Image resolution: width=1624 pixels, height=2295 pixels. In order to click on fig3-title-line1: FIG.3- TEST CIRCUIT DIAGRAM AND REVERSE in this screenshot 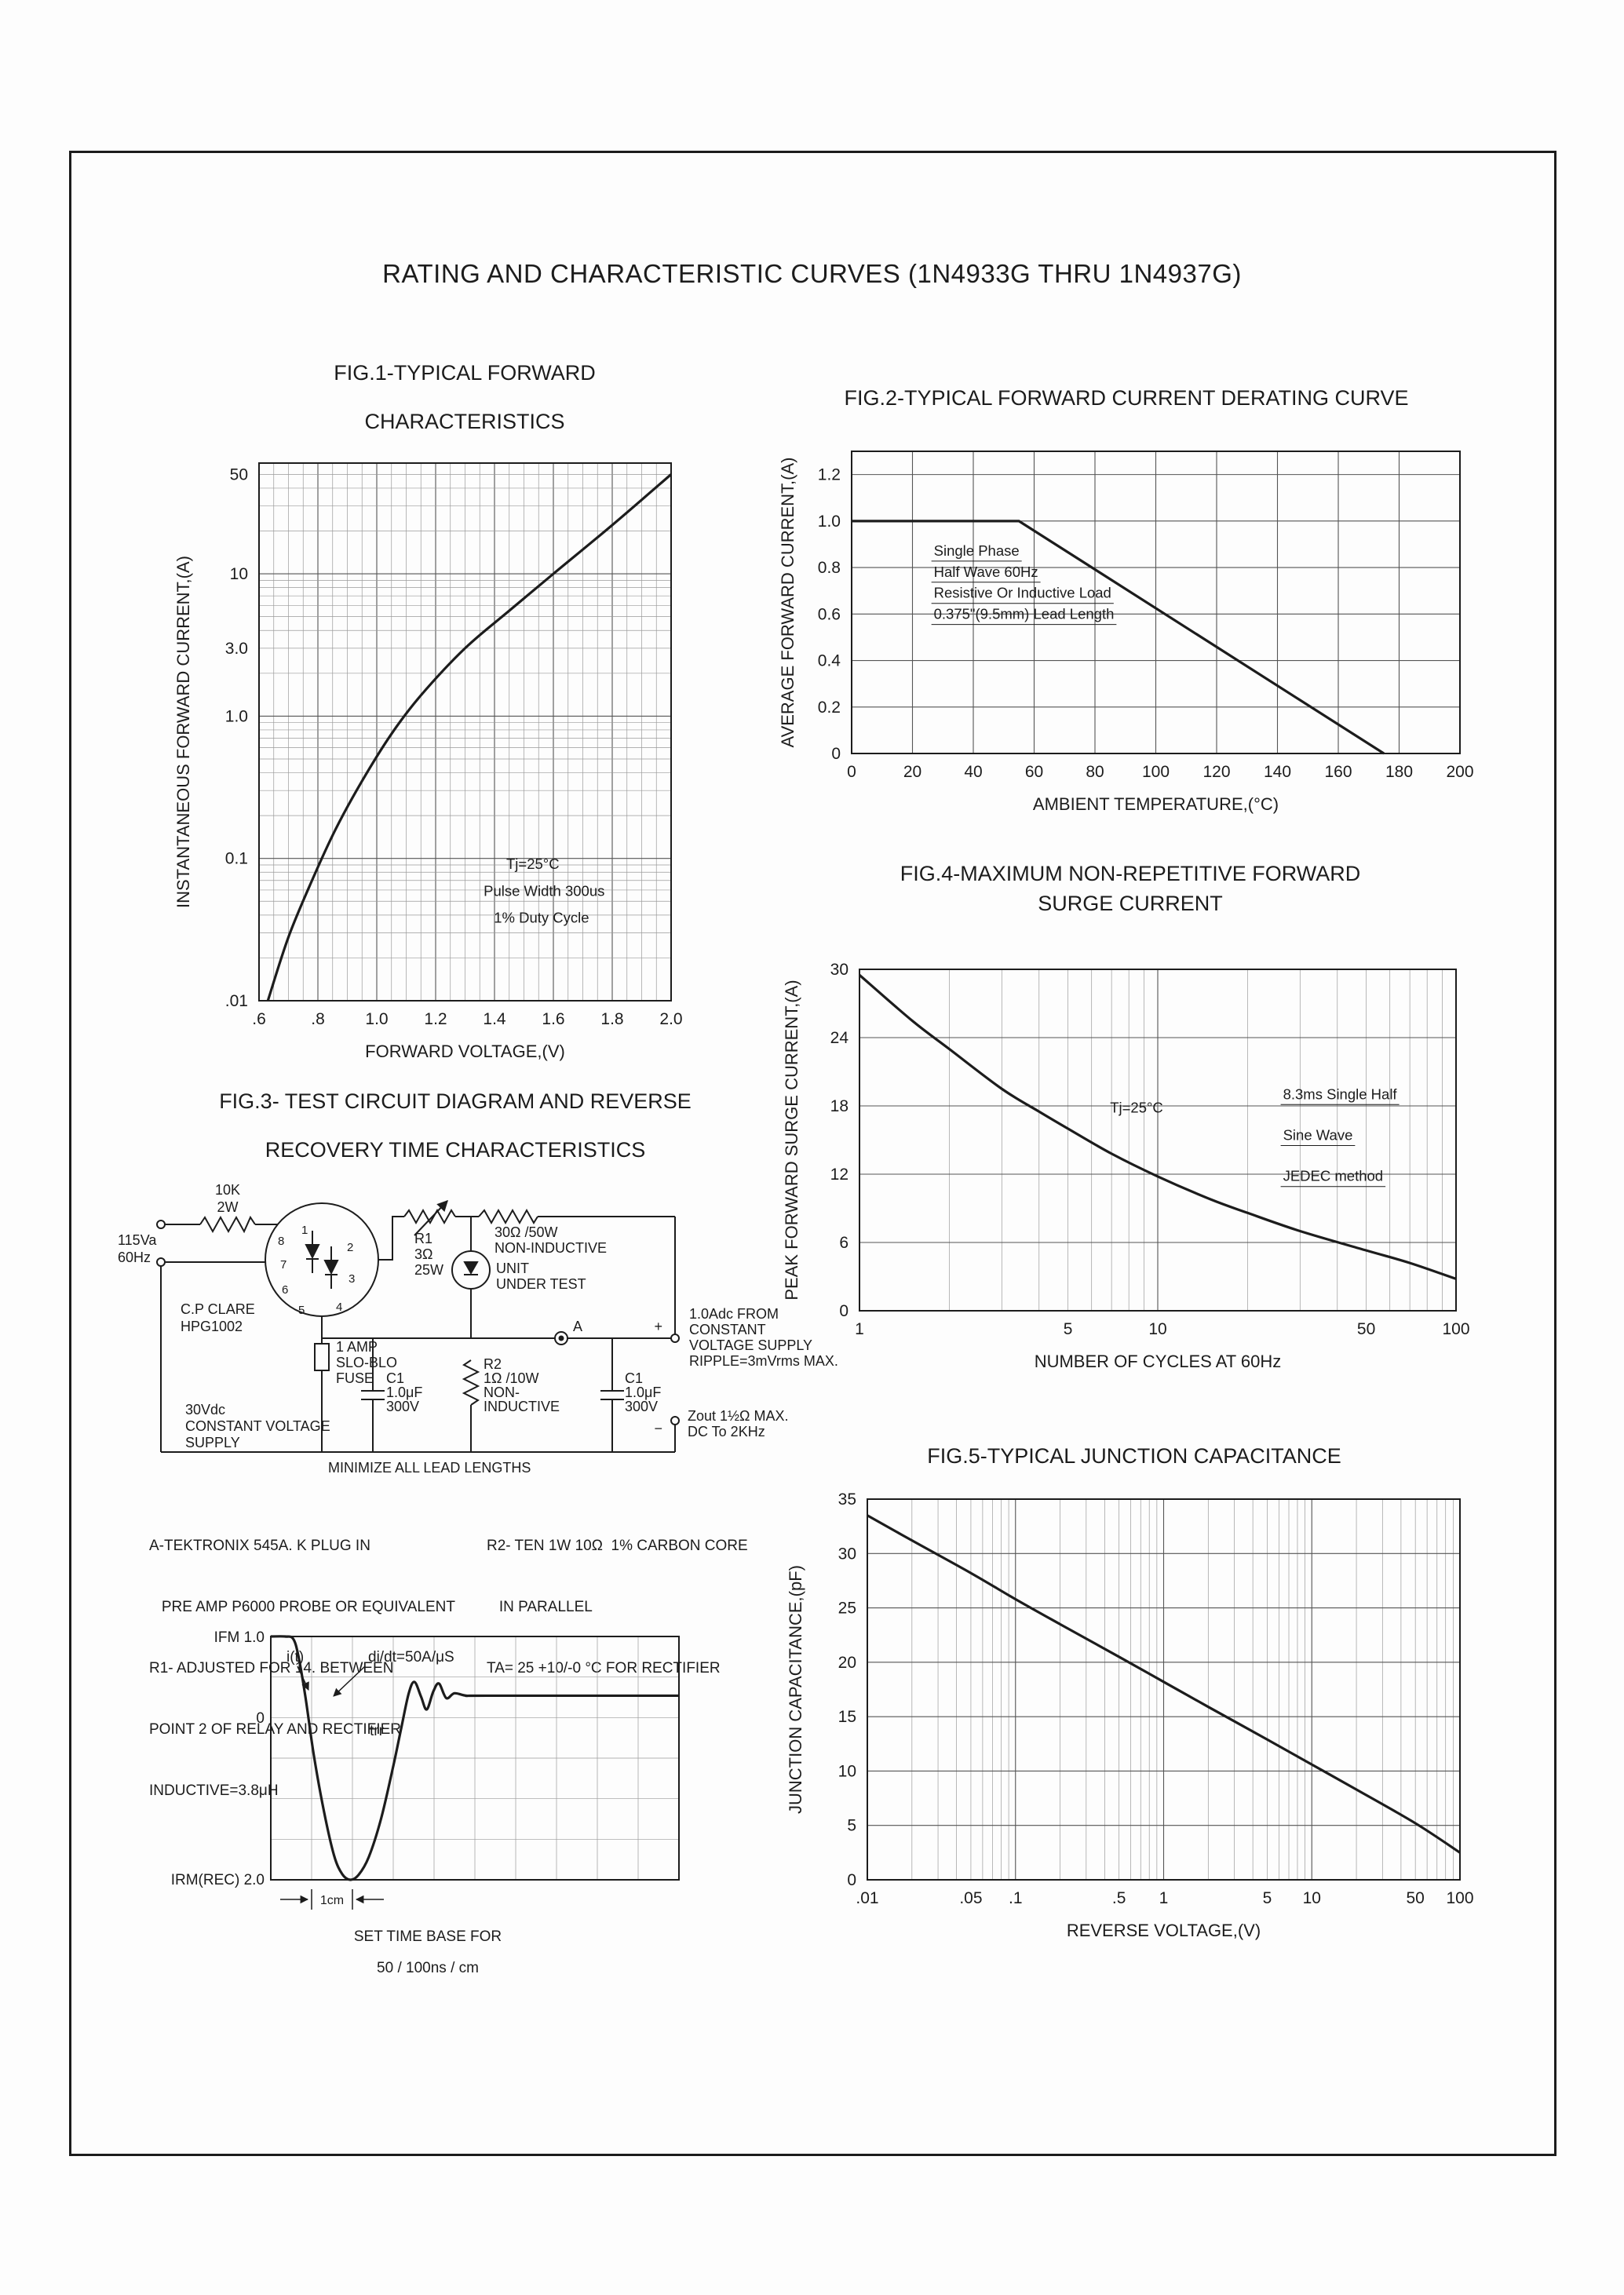, I will do `click(456, 1101)`.